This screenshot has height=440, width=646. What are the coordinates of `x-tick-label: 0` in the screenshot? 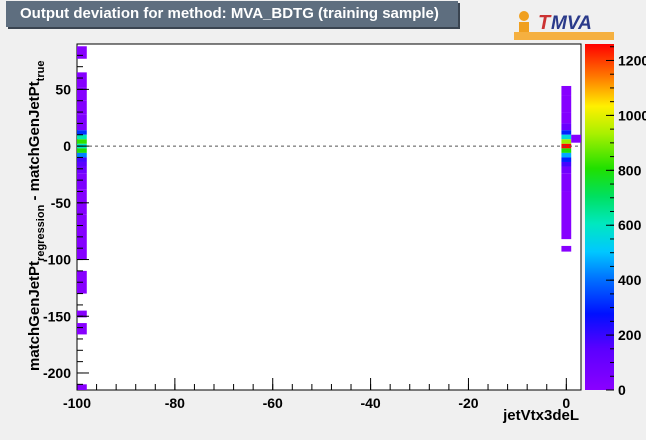 It's located at (566, 403).